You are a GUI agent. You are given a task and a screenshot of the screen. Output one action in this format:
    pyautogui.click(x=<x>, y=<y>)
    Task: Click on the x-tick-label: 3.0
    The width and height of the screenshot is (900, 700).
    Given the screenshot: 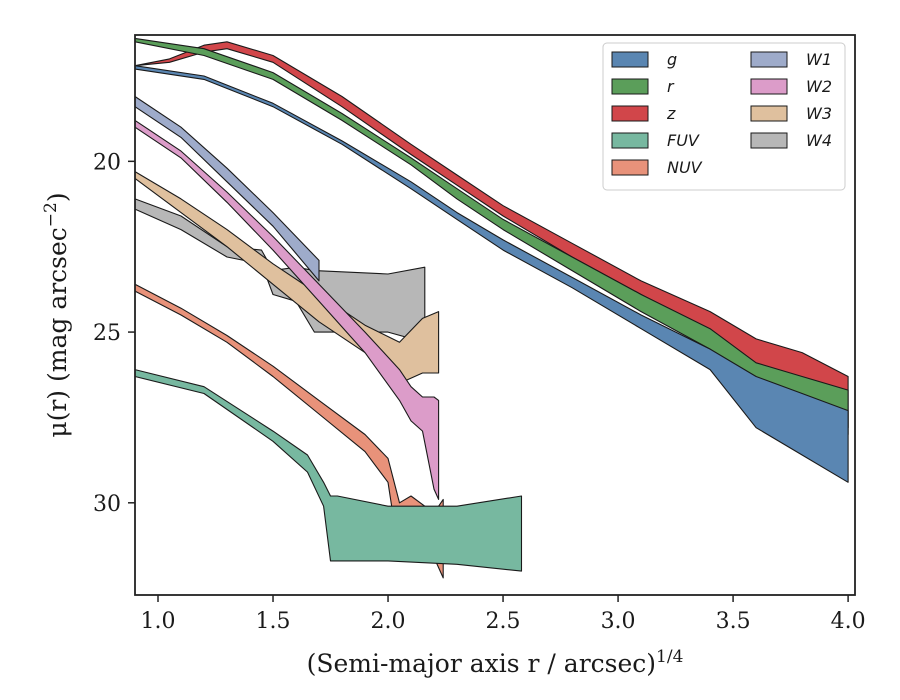 What is the action you would take?
    pyautogui.click(x=618, y=621)
    